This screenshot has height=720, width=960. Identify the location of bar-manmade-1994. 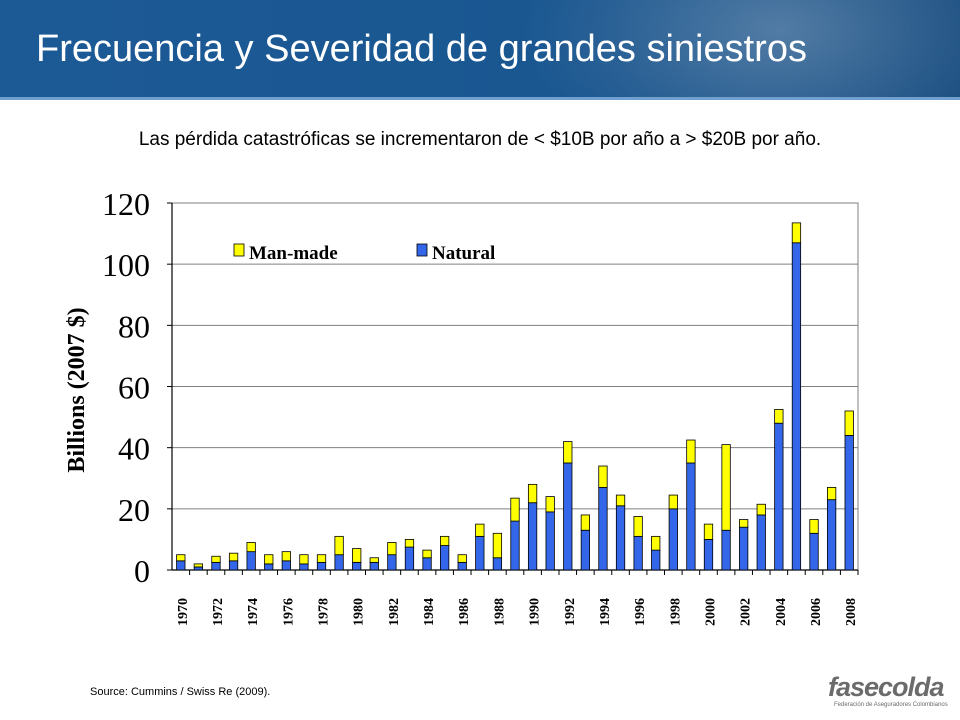
(603, 476).